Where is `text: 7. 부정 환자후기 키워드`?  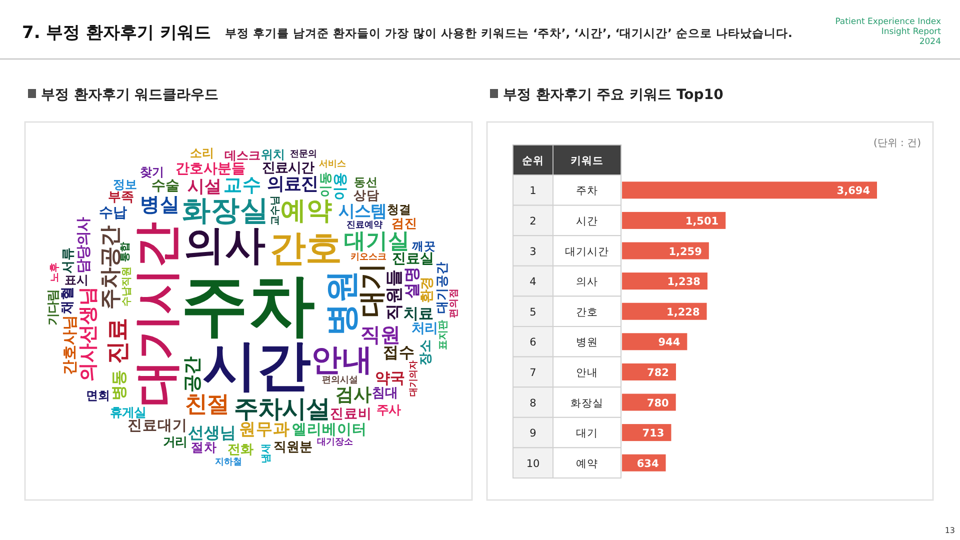
text: 7. 부정 환자후기 키워드 is located at coordinates (117, 33).